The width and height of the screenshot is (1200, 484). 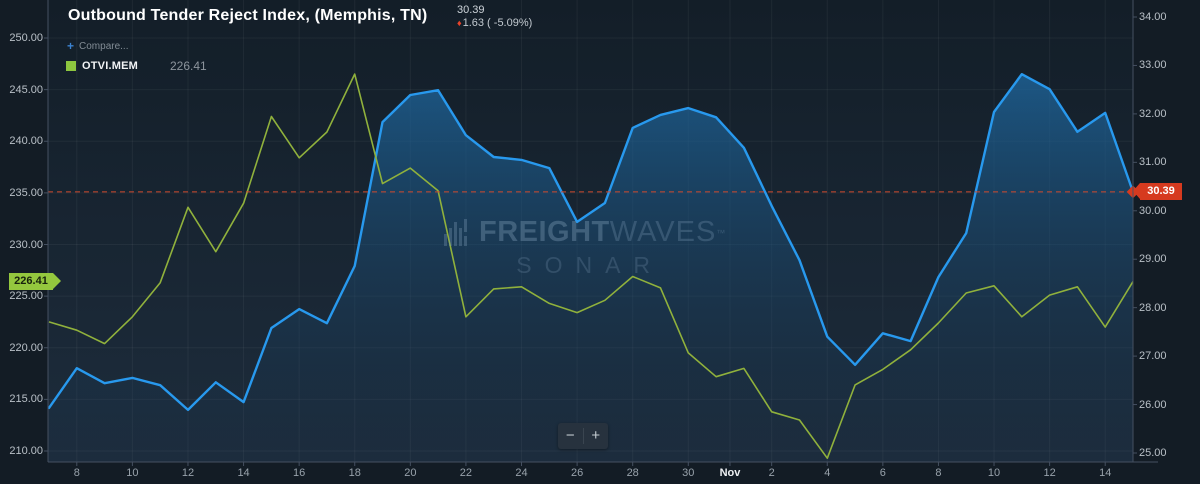 What do you see at coordinates (688, 473) in the screenshot?
I see `x-axis-label: 30` at bounding box center [688, 473].